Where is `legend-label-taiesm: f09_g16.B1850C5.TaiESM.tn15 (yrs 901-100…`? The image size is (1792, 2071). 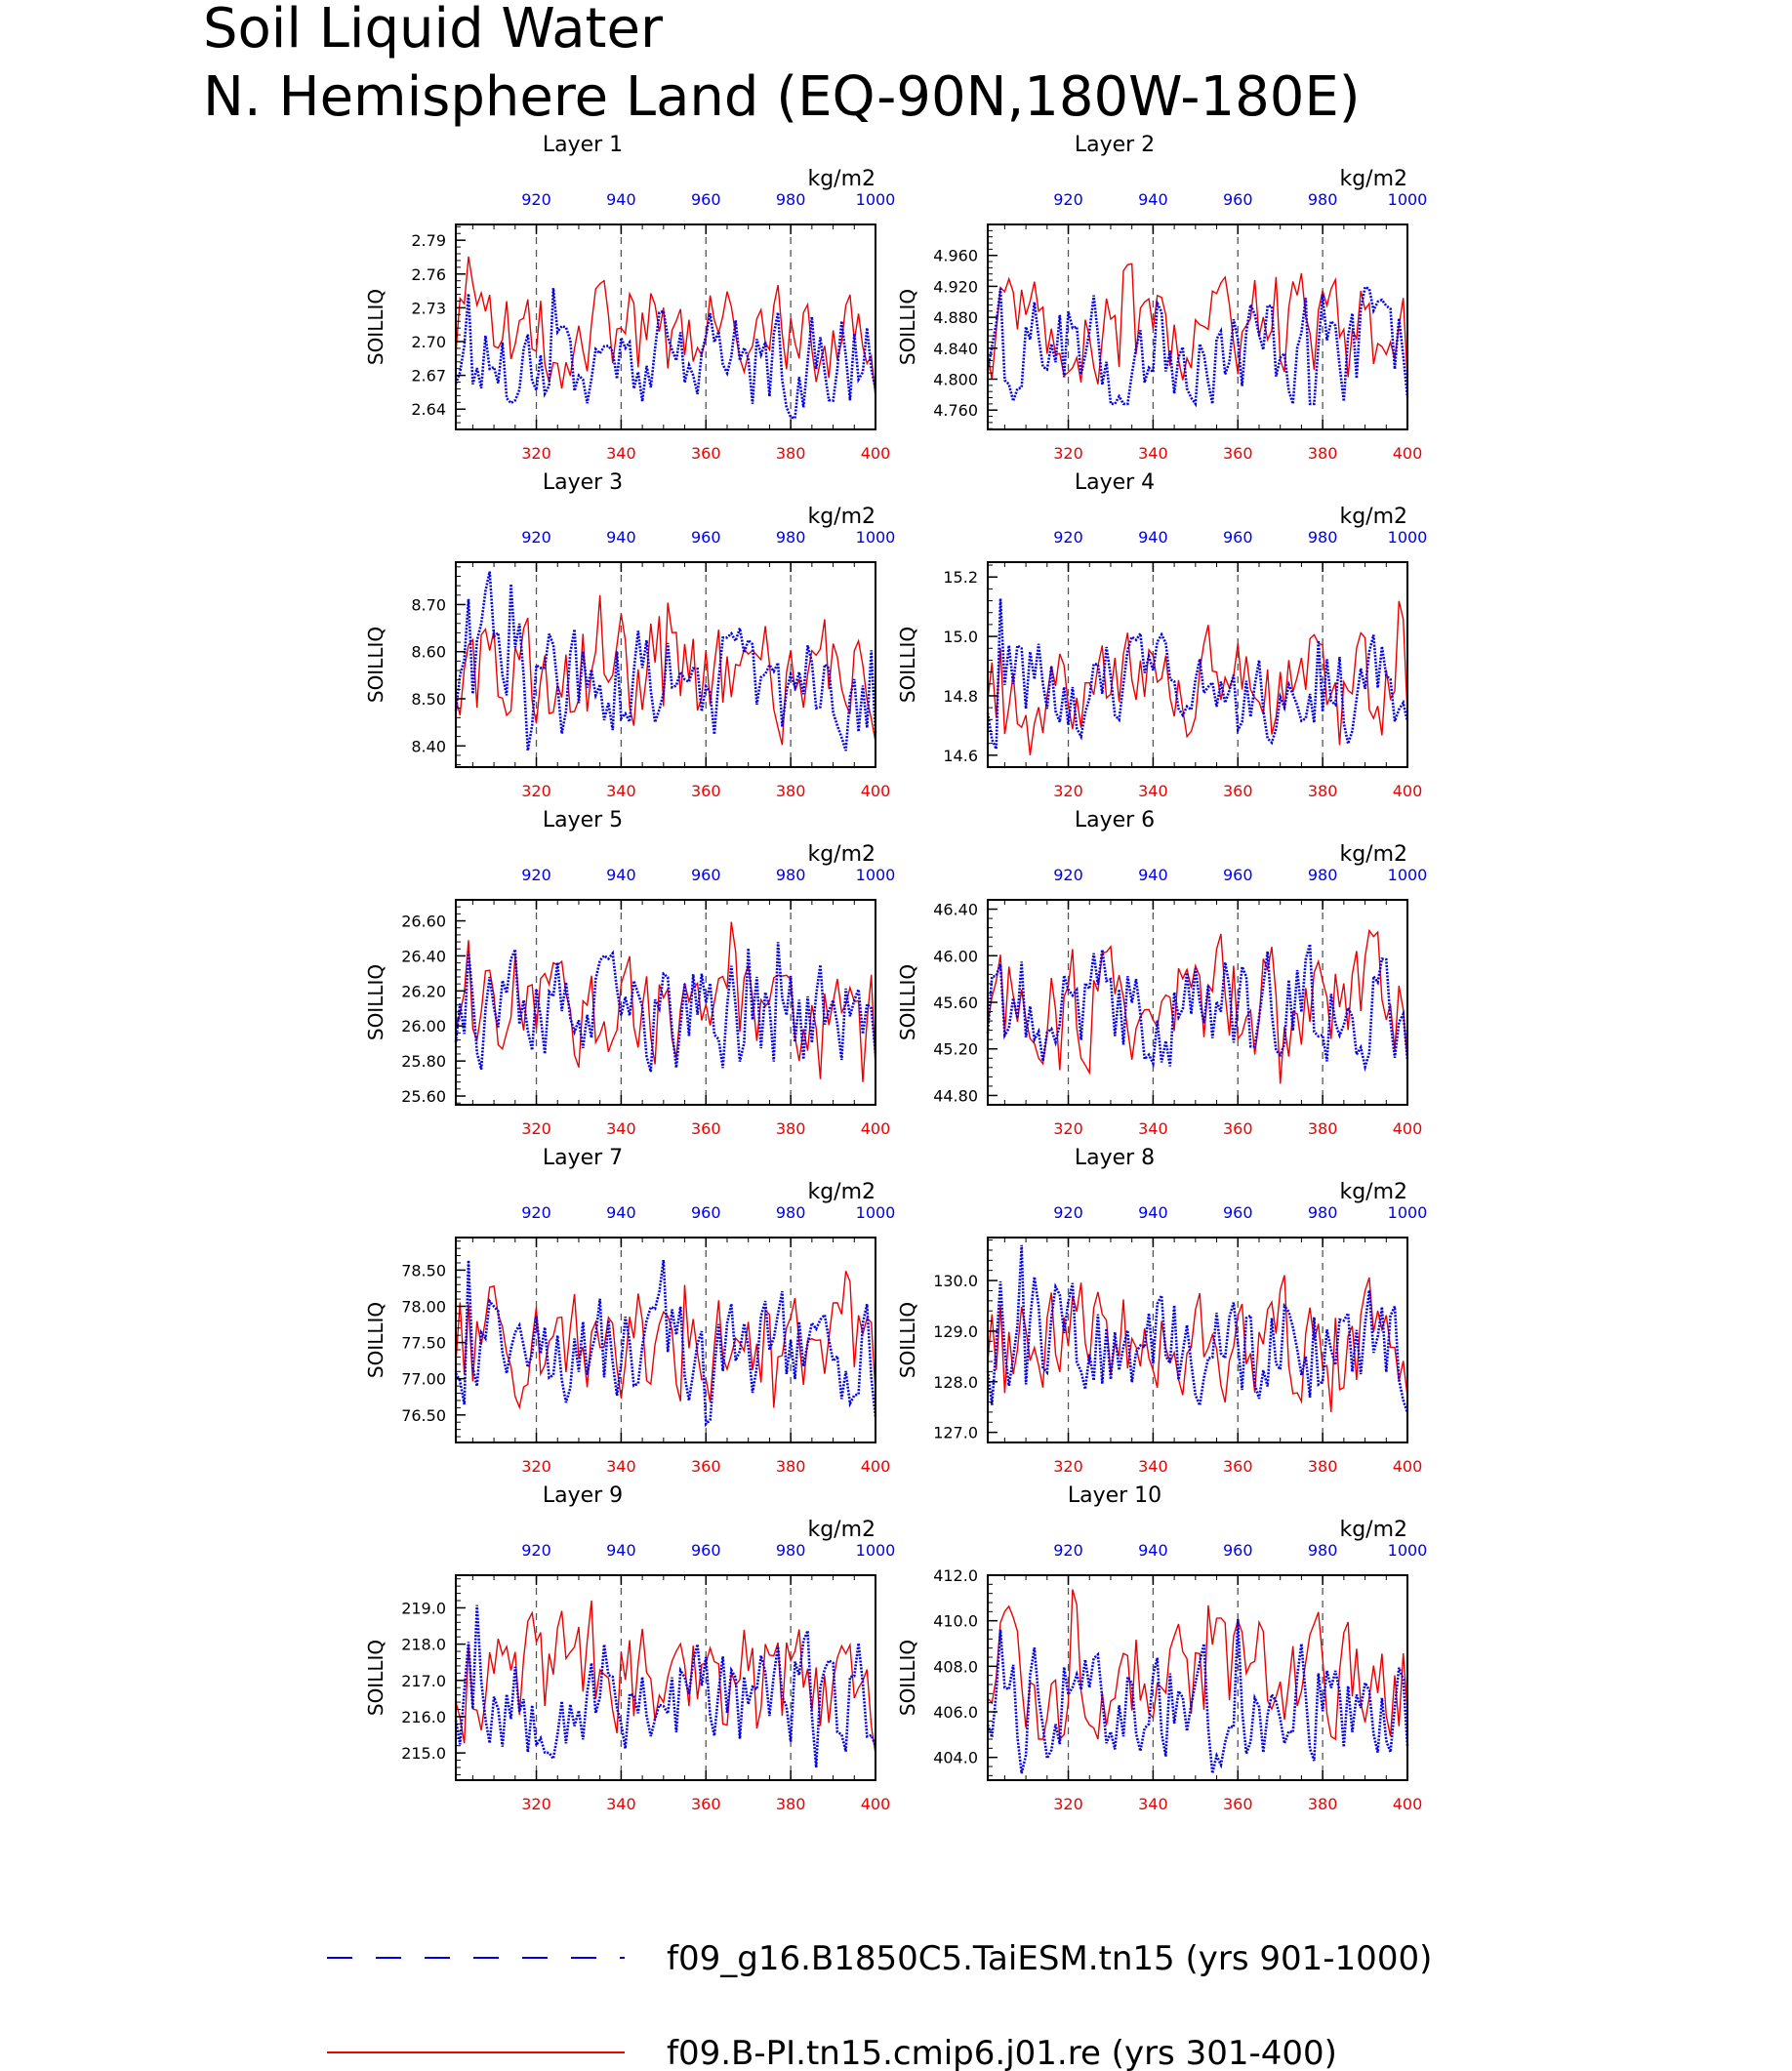
legend-label-taiesm: f09_g16.B1850C5.TaiESM.tn15 (yrs 901-100… is located at coordinates (1049, 1959).